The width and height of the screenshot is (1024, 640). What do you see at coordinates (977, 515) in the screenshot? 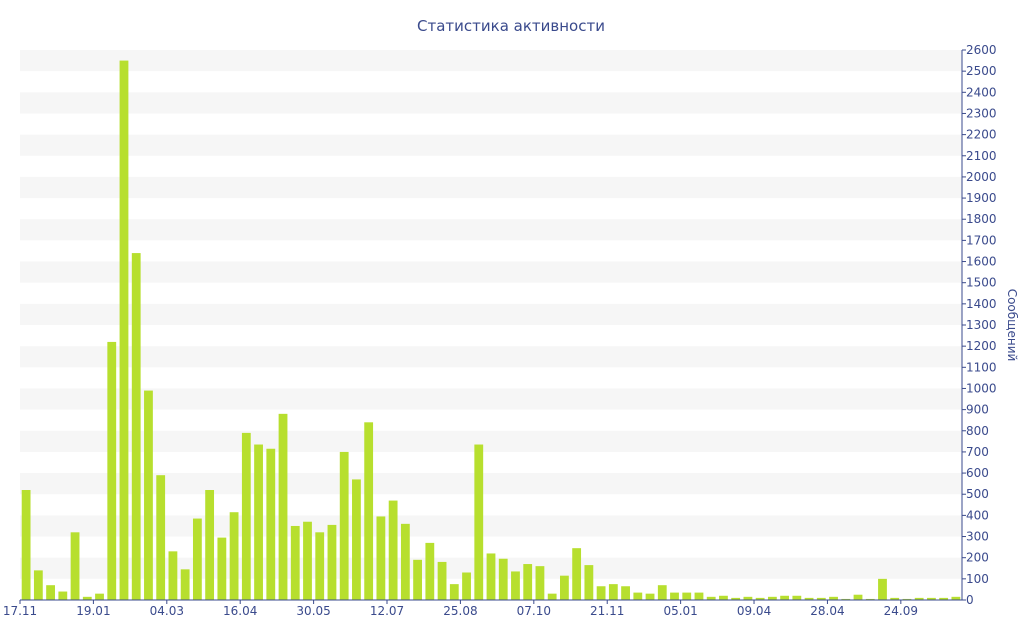
I see `y-tick-label: 400` at bounding box center [977, 515].